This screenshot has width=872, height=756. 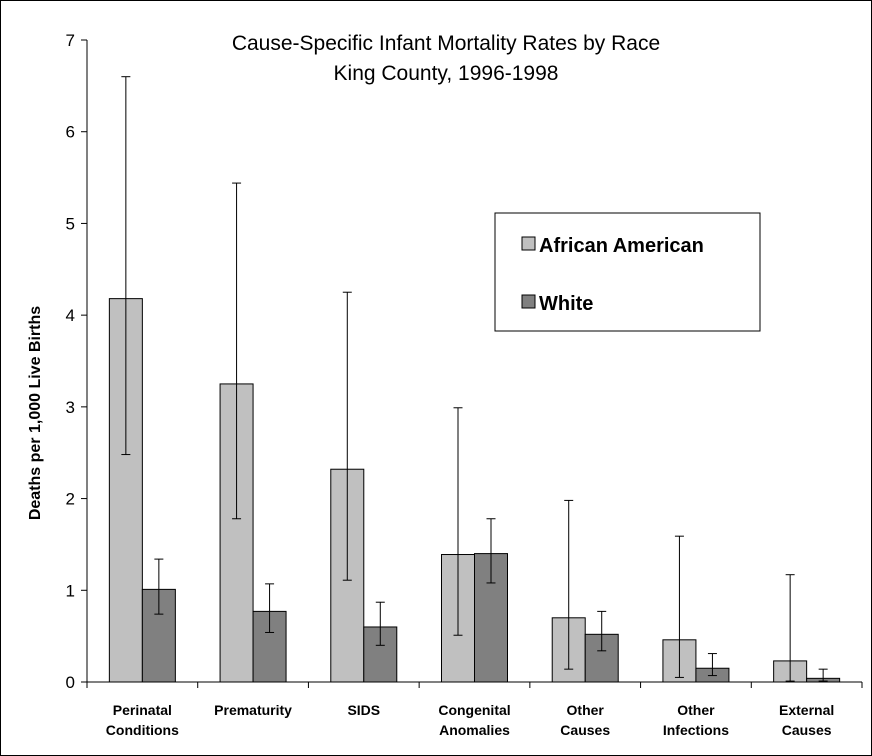 I want to click on y-tick-label: 1, so click(x=70, y=590).